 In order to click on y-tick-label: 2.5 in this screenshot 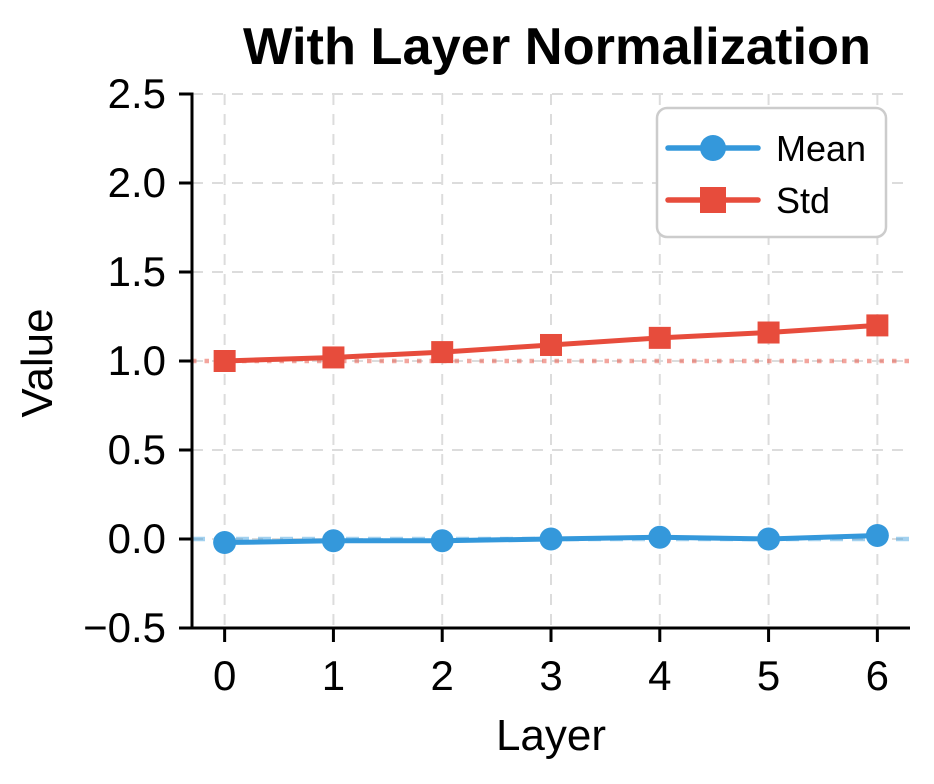, I will do `click(137, 93)`.